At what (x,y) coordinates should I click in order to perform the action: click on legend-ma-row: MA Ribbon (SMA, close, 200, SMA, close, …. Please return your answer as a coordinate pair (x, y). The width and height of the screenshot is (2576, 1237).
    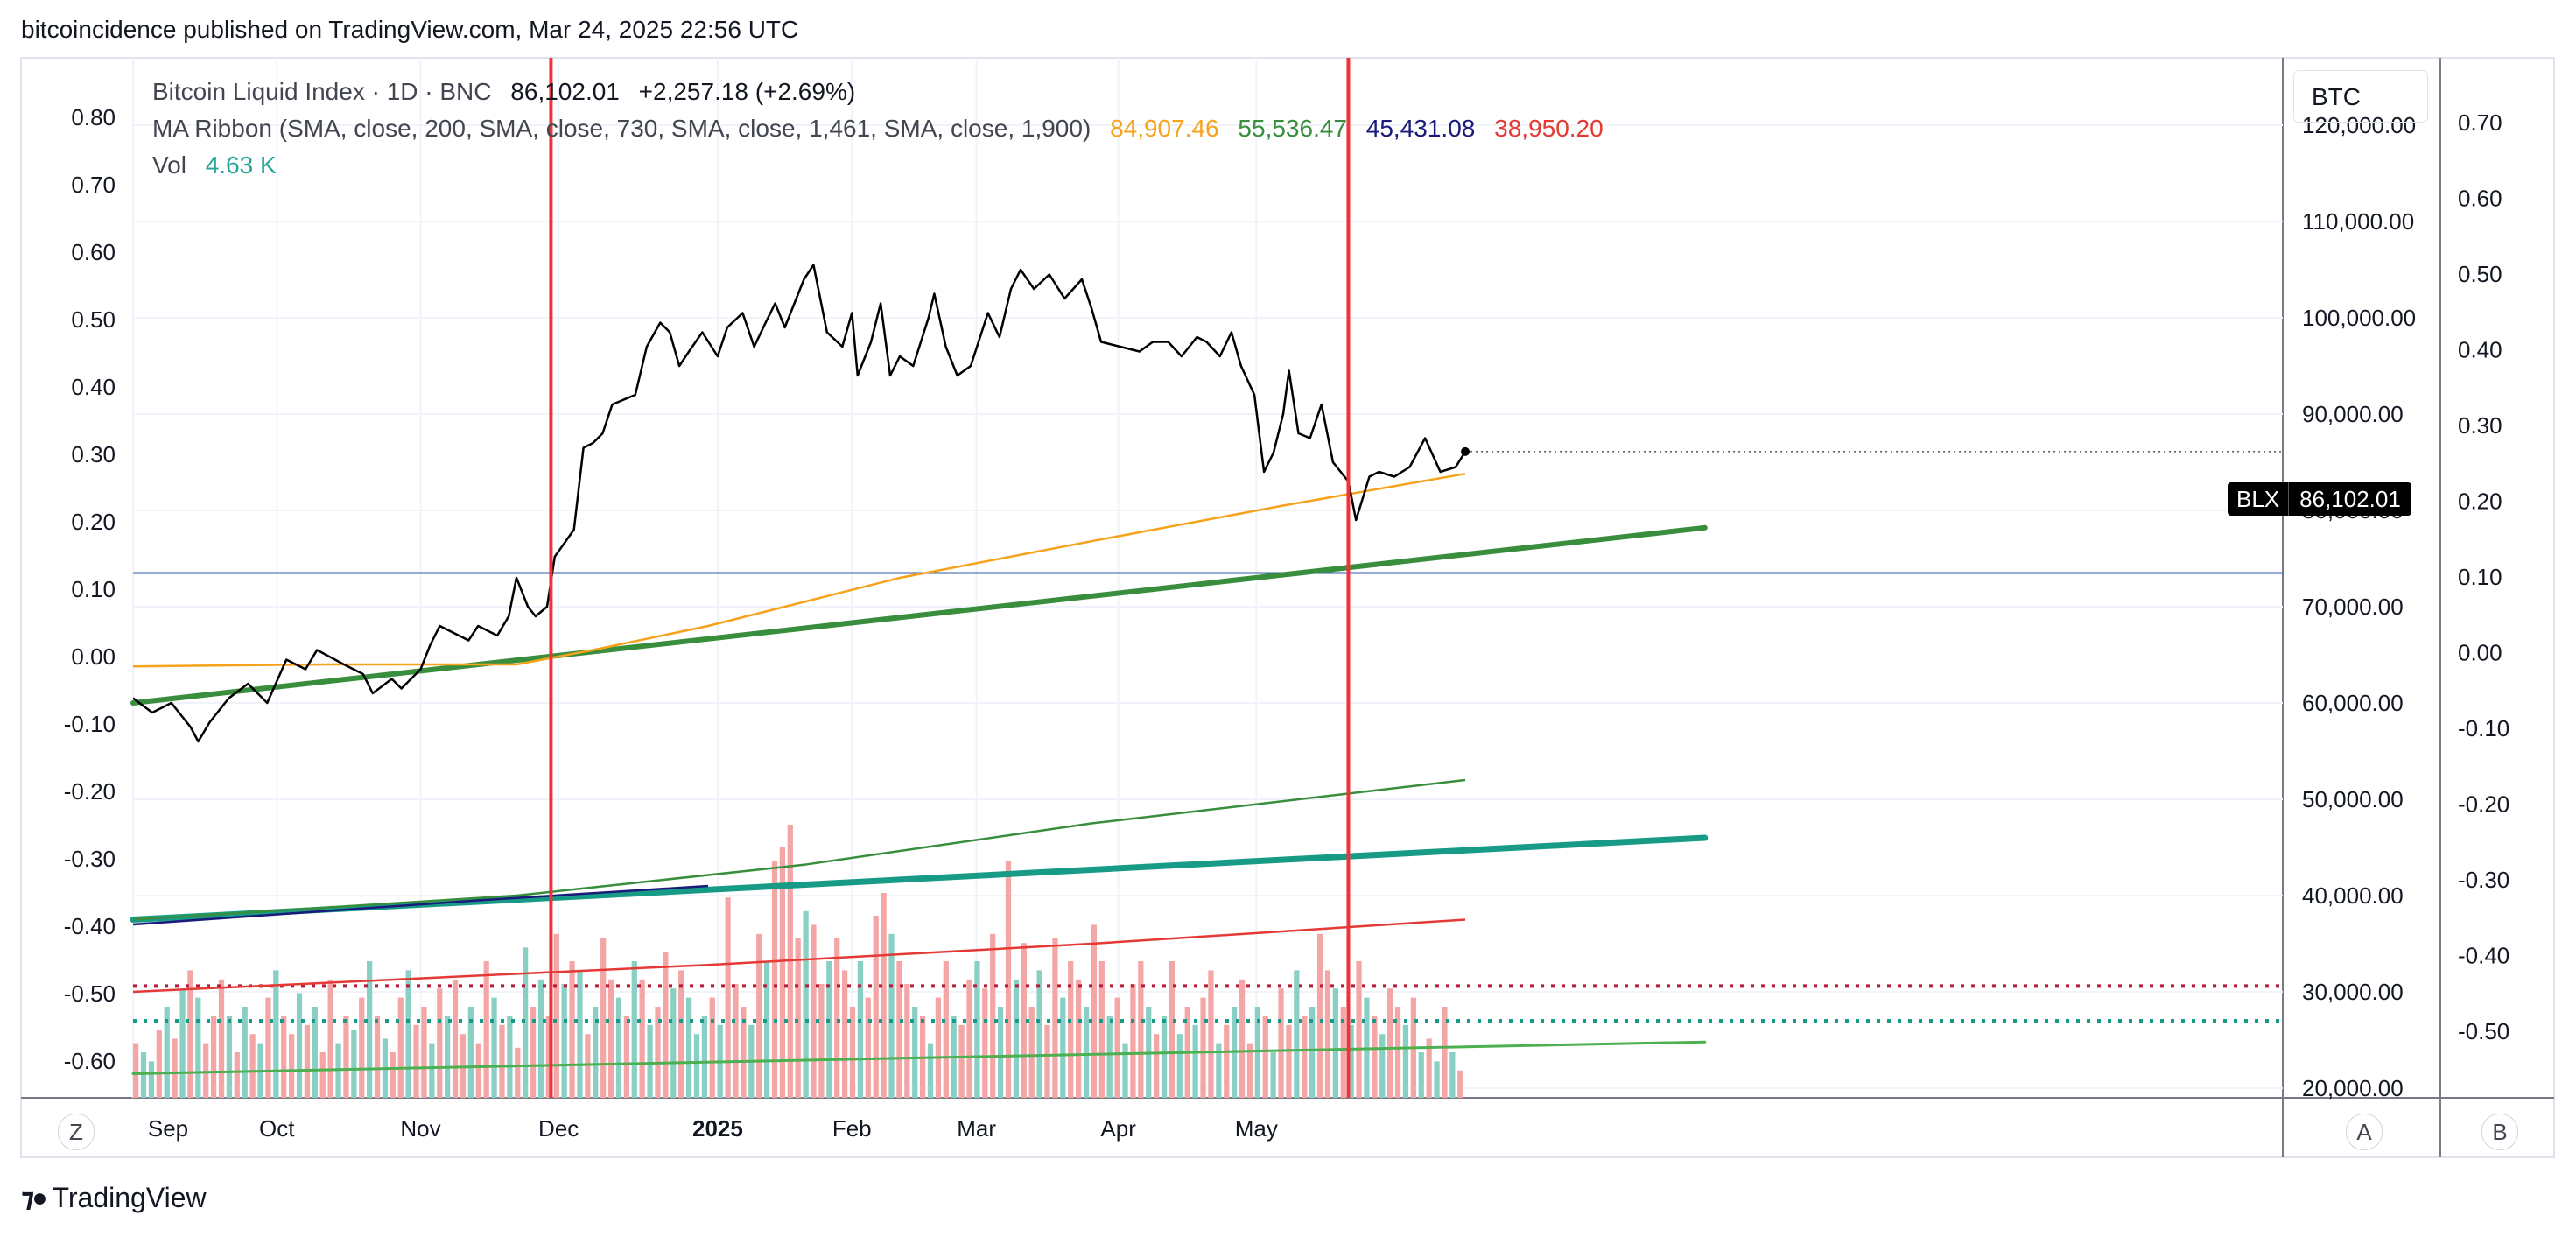
    Looking at the image, I should click on (884, 129).